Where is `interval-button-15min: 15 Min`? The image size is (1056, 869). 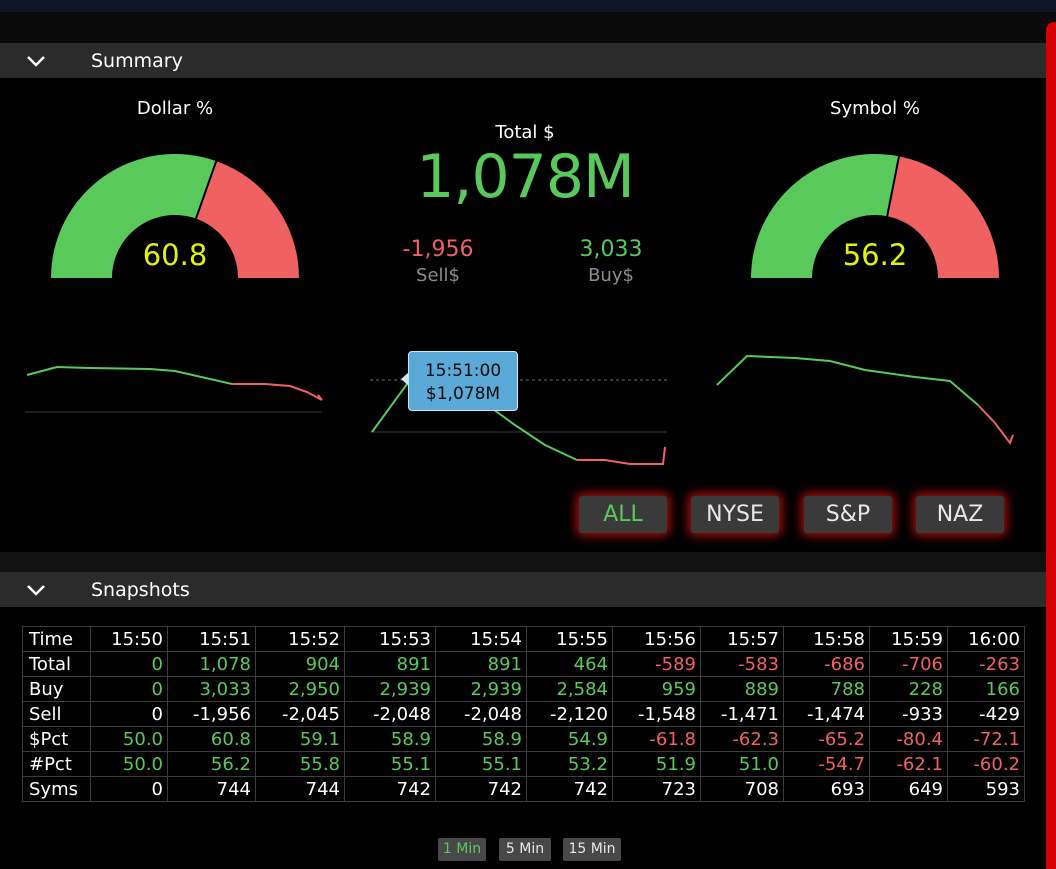
interval-button-15min: 15 Min is located at coordinates (592, 849).